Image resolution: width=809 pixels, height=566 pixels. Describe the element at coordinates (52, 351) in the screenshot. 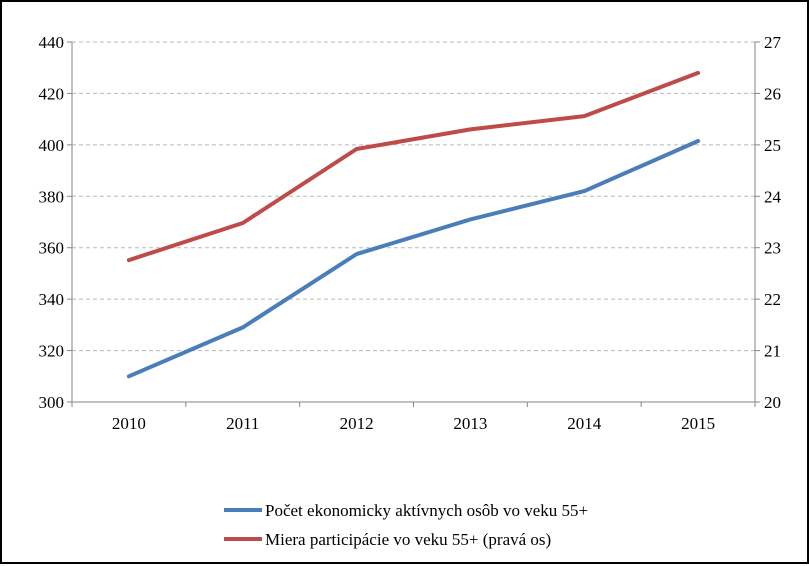

I see `y-left-tick-label: 320` at that location.